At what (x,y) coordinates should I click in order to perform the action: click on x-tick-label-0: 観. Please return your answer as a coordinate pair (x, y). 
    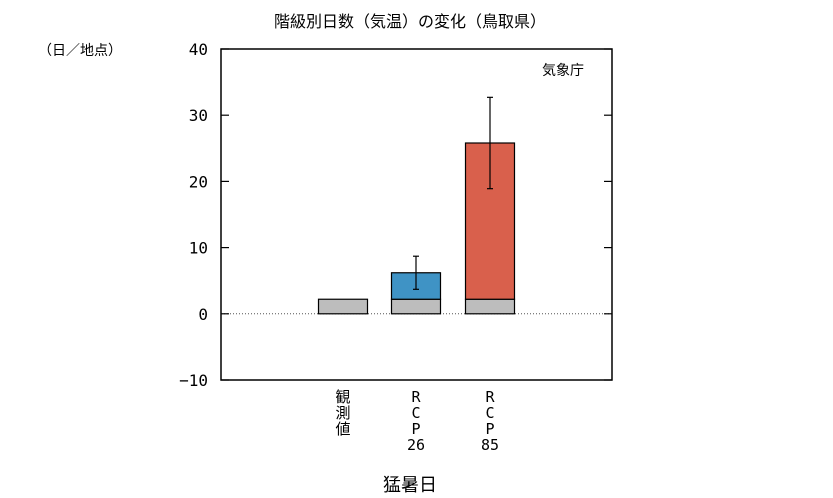
    Looking at the image, I should click on (342, 397).